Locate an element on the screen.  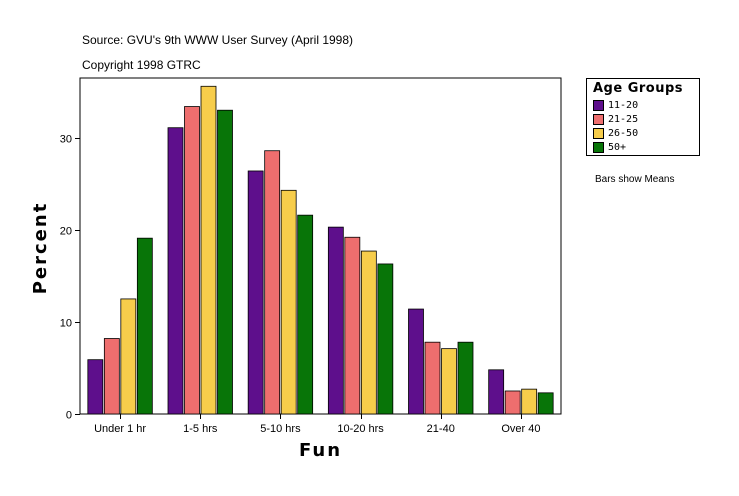
copyright-text: Copyright 1998 GTRC is located at coordinates (141, 65).